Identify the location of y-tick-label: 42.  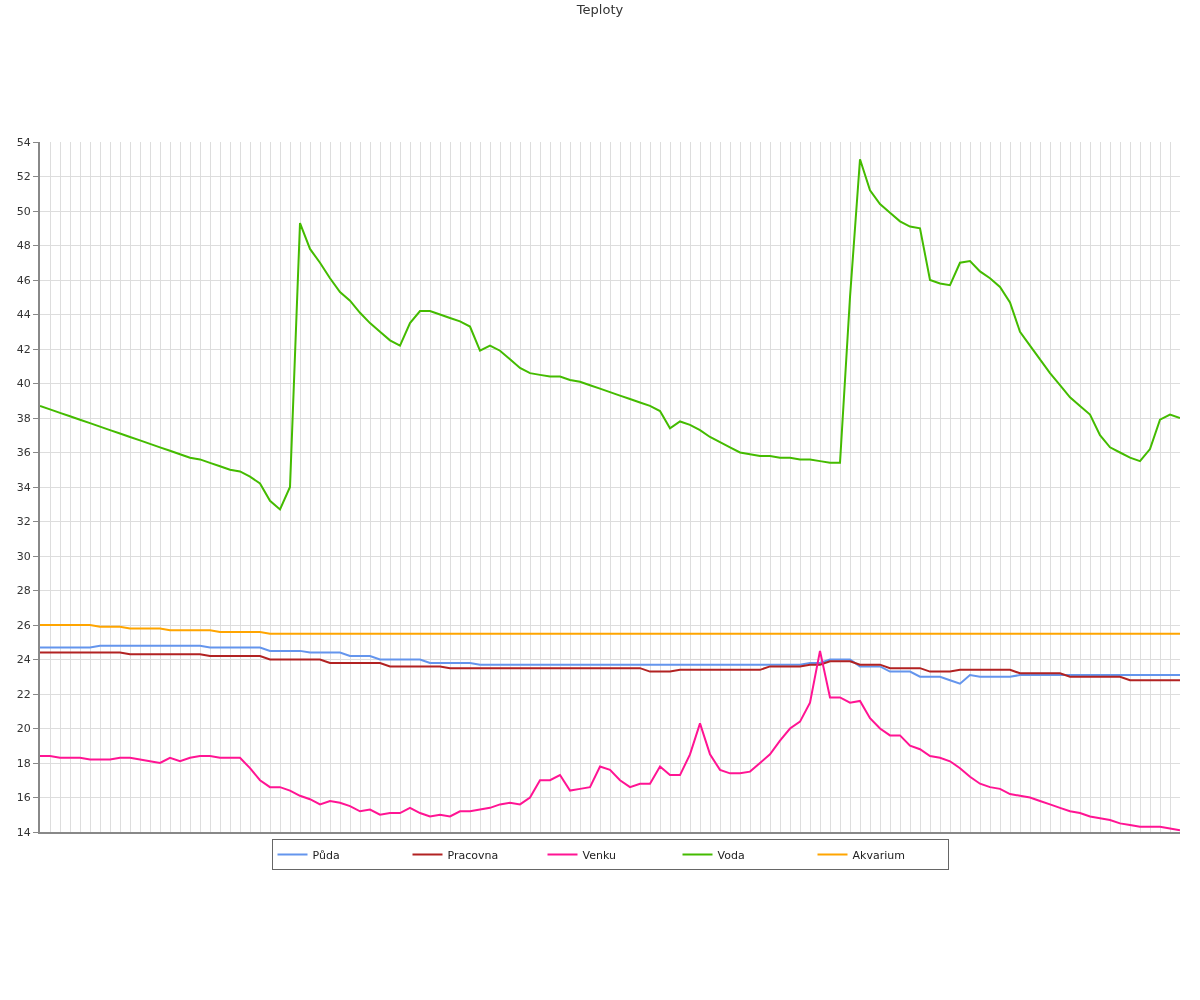
(23, 349).